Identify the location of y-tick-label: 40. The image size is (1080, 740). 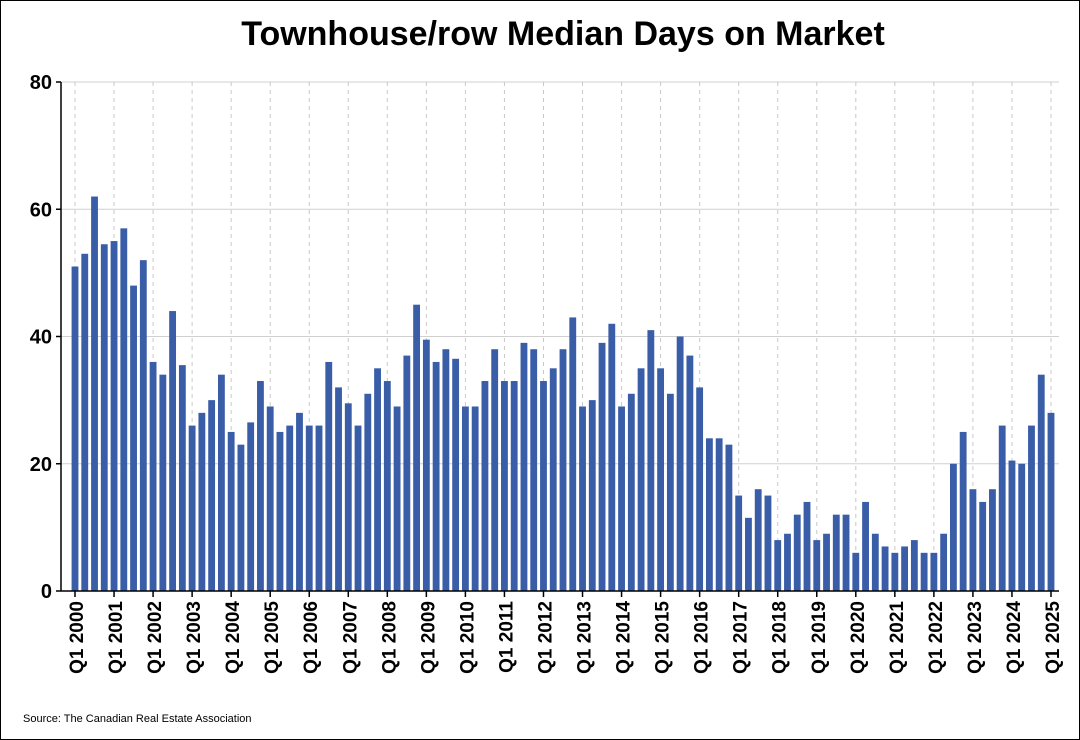
(41, 338).